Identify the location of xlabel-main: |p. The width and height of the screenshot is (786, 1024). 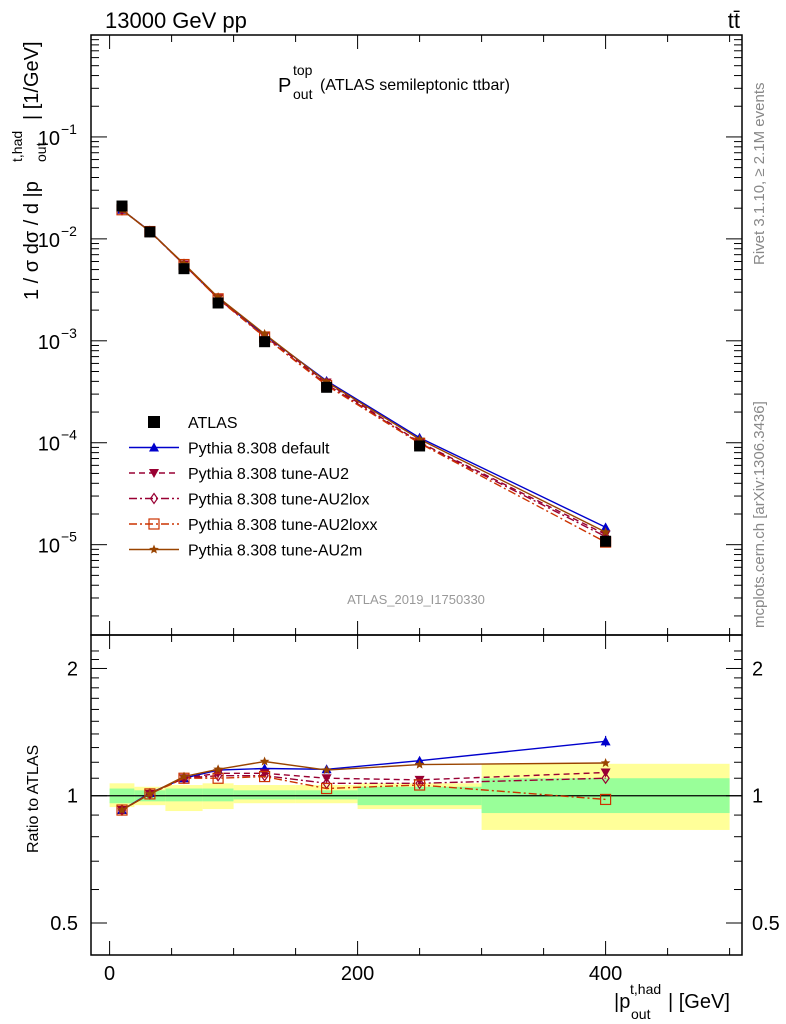
(622, 1002).